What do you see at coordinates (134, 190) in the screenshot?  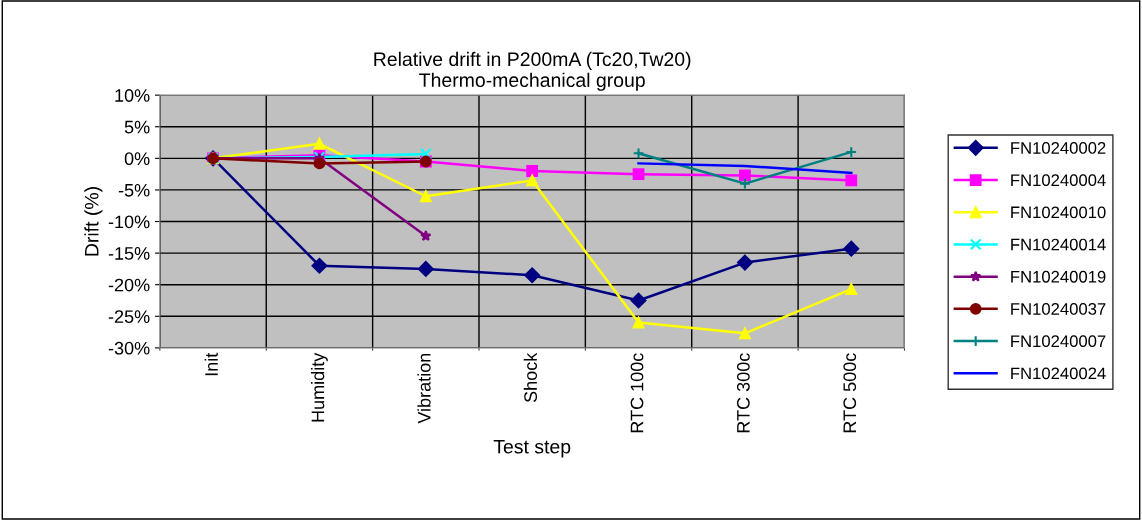 I see `y-tick-label: -5%` at bounding box center [134, 190].